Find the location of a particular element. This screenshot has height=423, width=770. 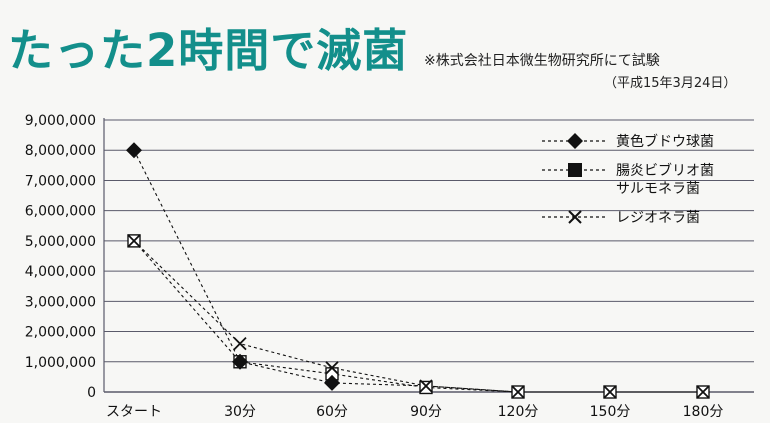

data-point-square is located at coordinates (426, 387).